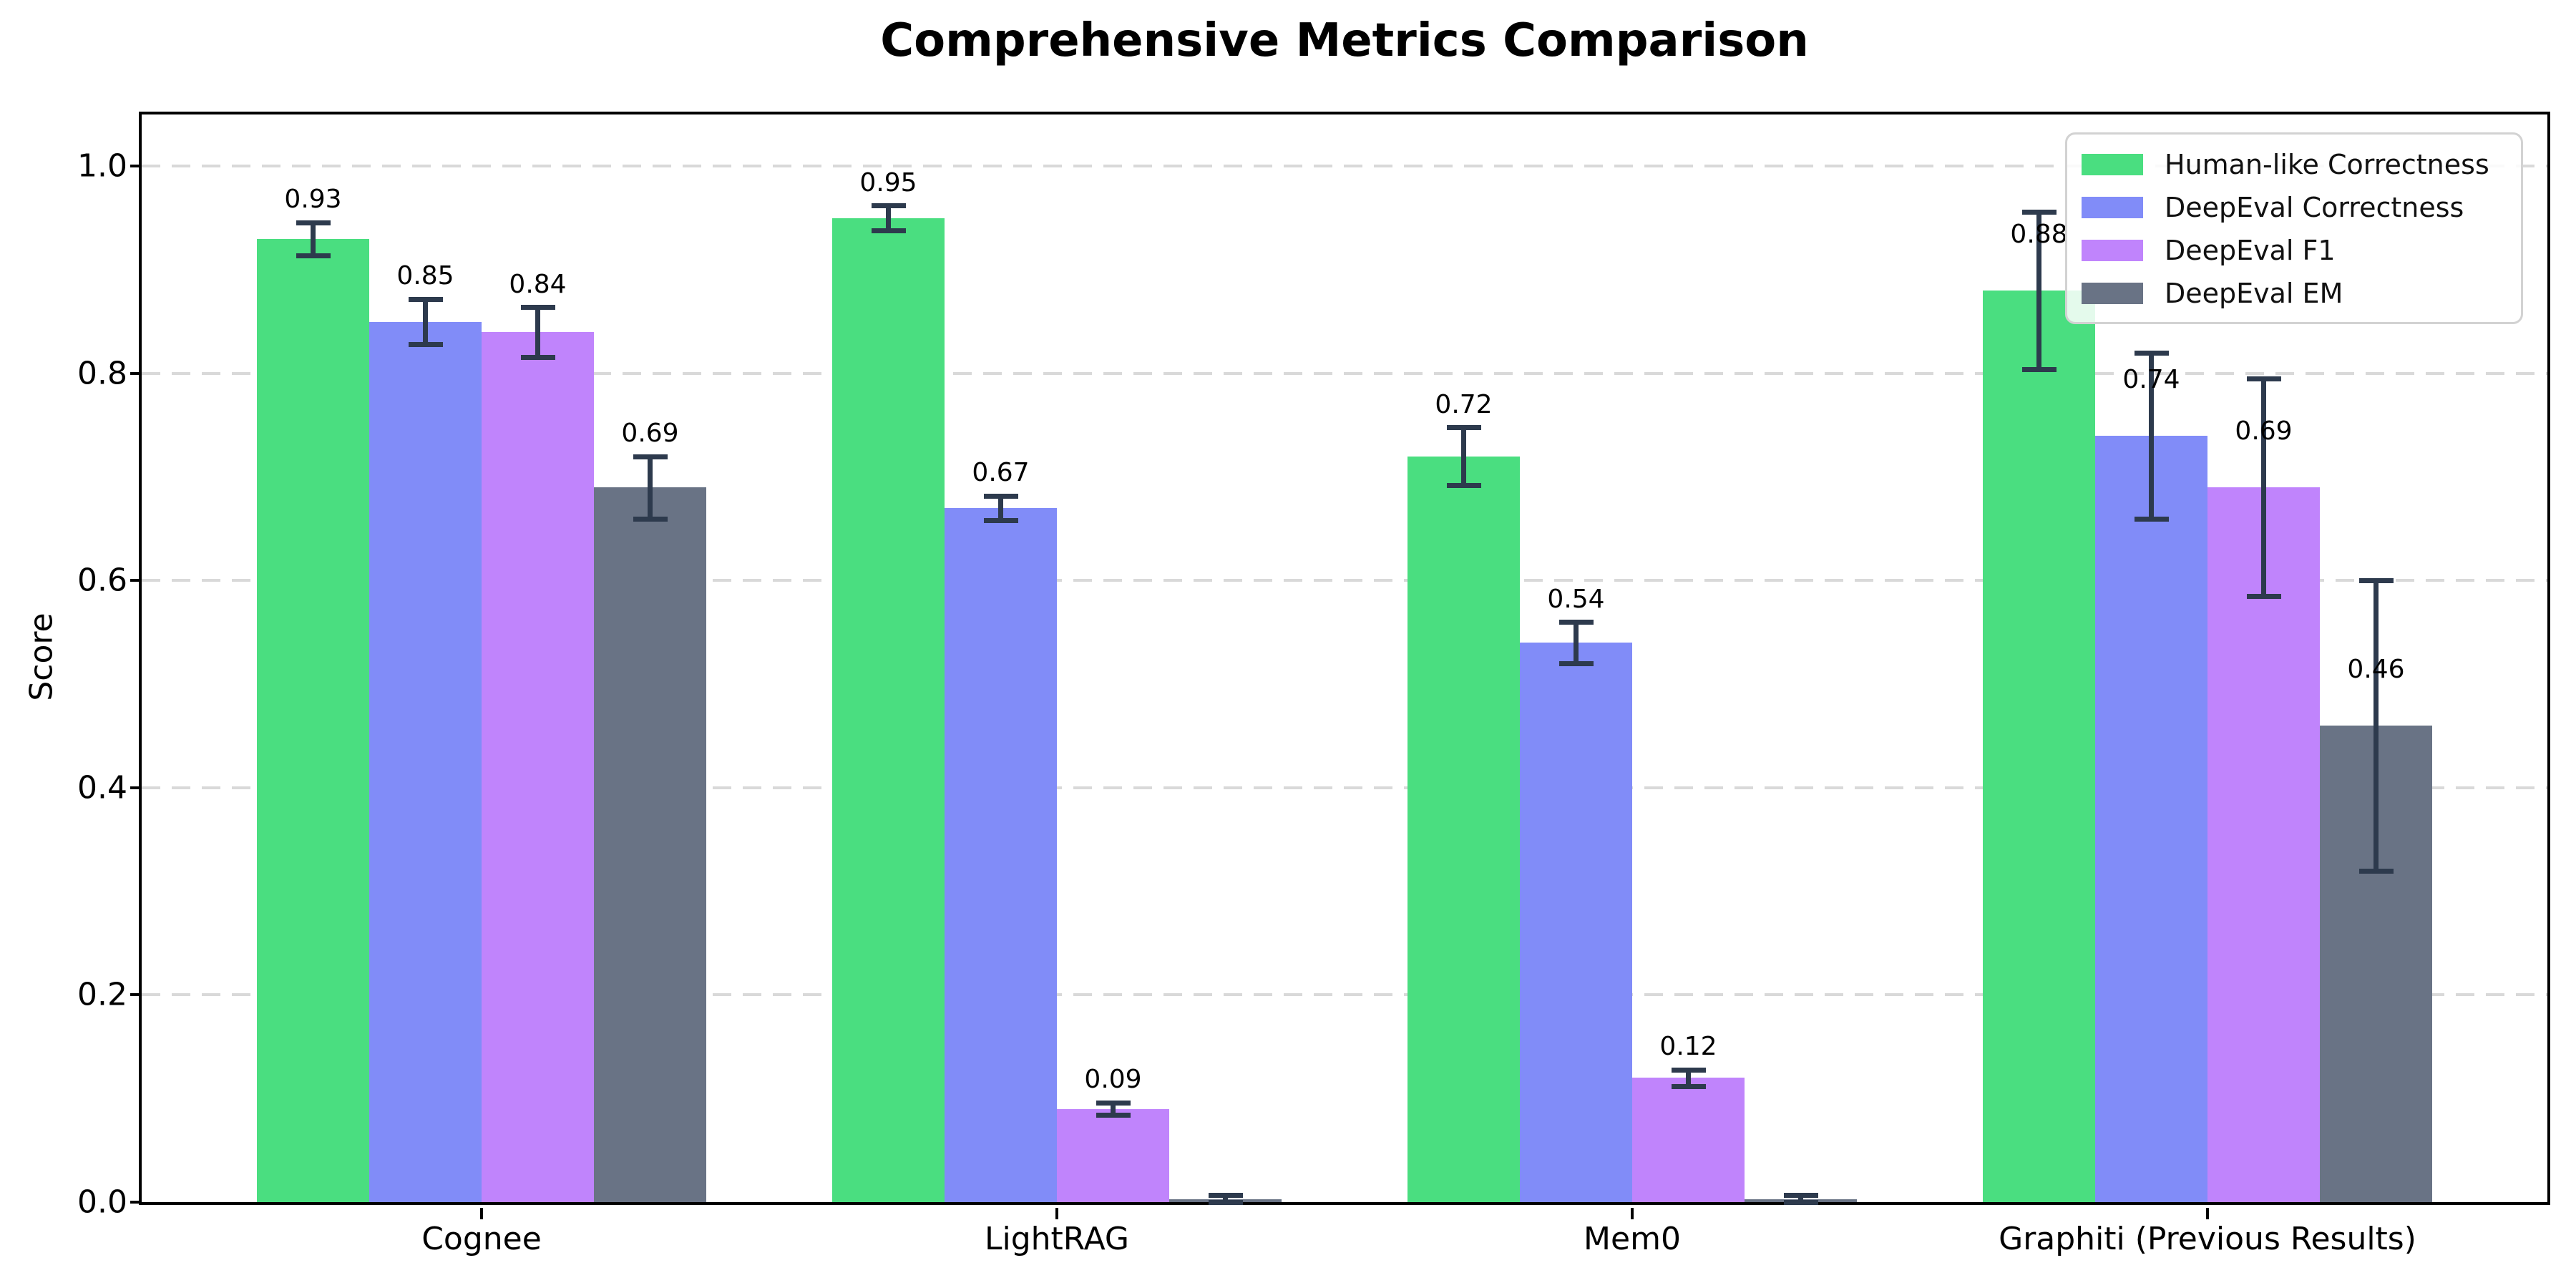 The image size is (2576, 1288). I want to click on legend-row-deepeval-em: DeepEval EM, so click(2294, 293).